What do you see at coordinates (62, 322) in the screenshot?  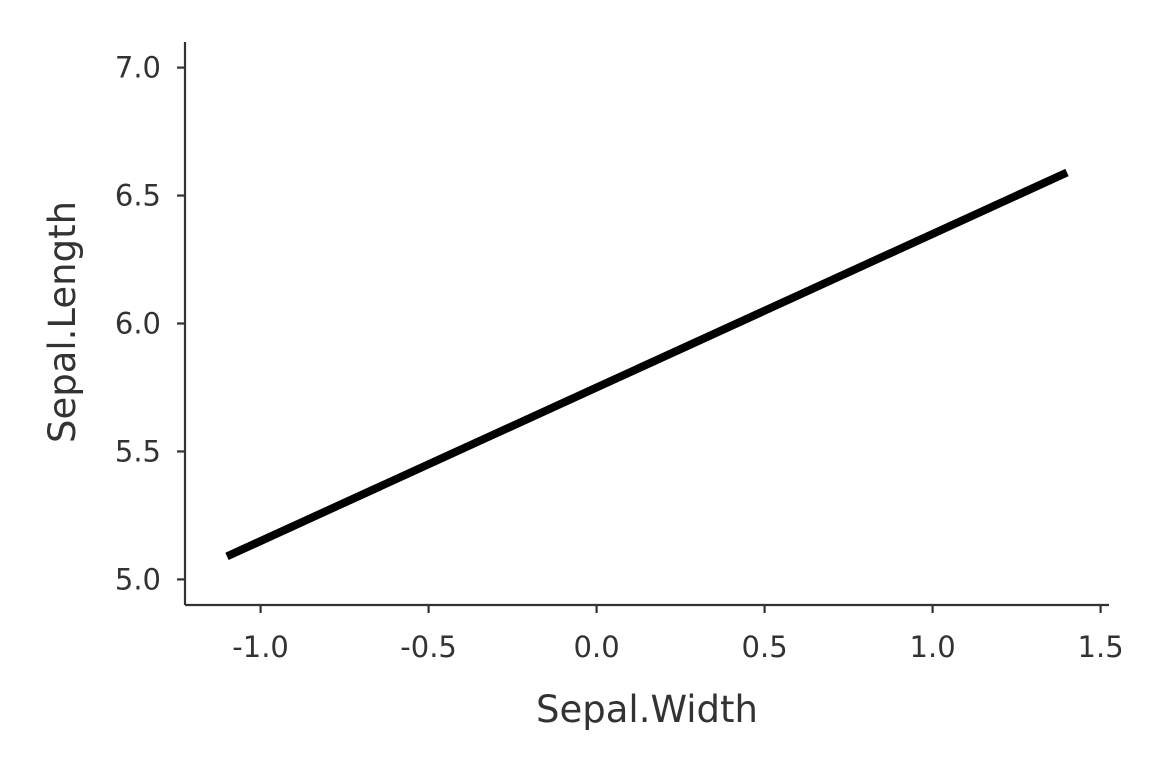 I see `y-axis-title: Sepal.Length` at bounding box center [62, 322].